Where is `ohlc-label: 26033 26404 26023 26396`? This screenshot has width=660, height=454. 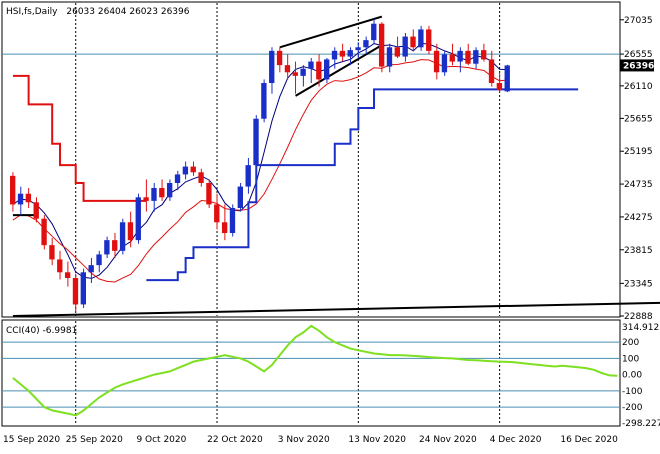
ohlc-label: 26033 26404 26023 26396 is located at coordinates (127, 12).